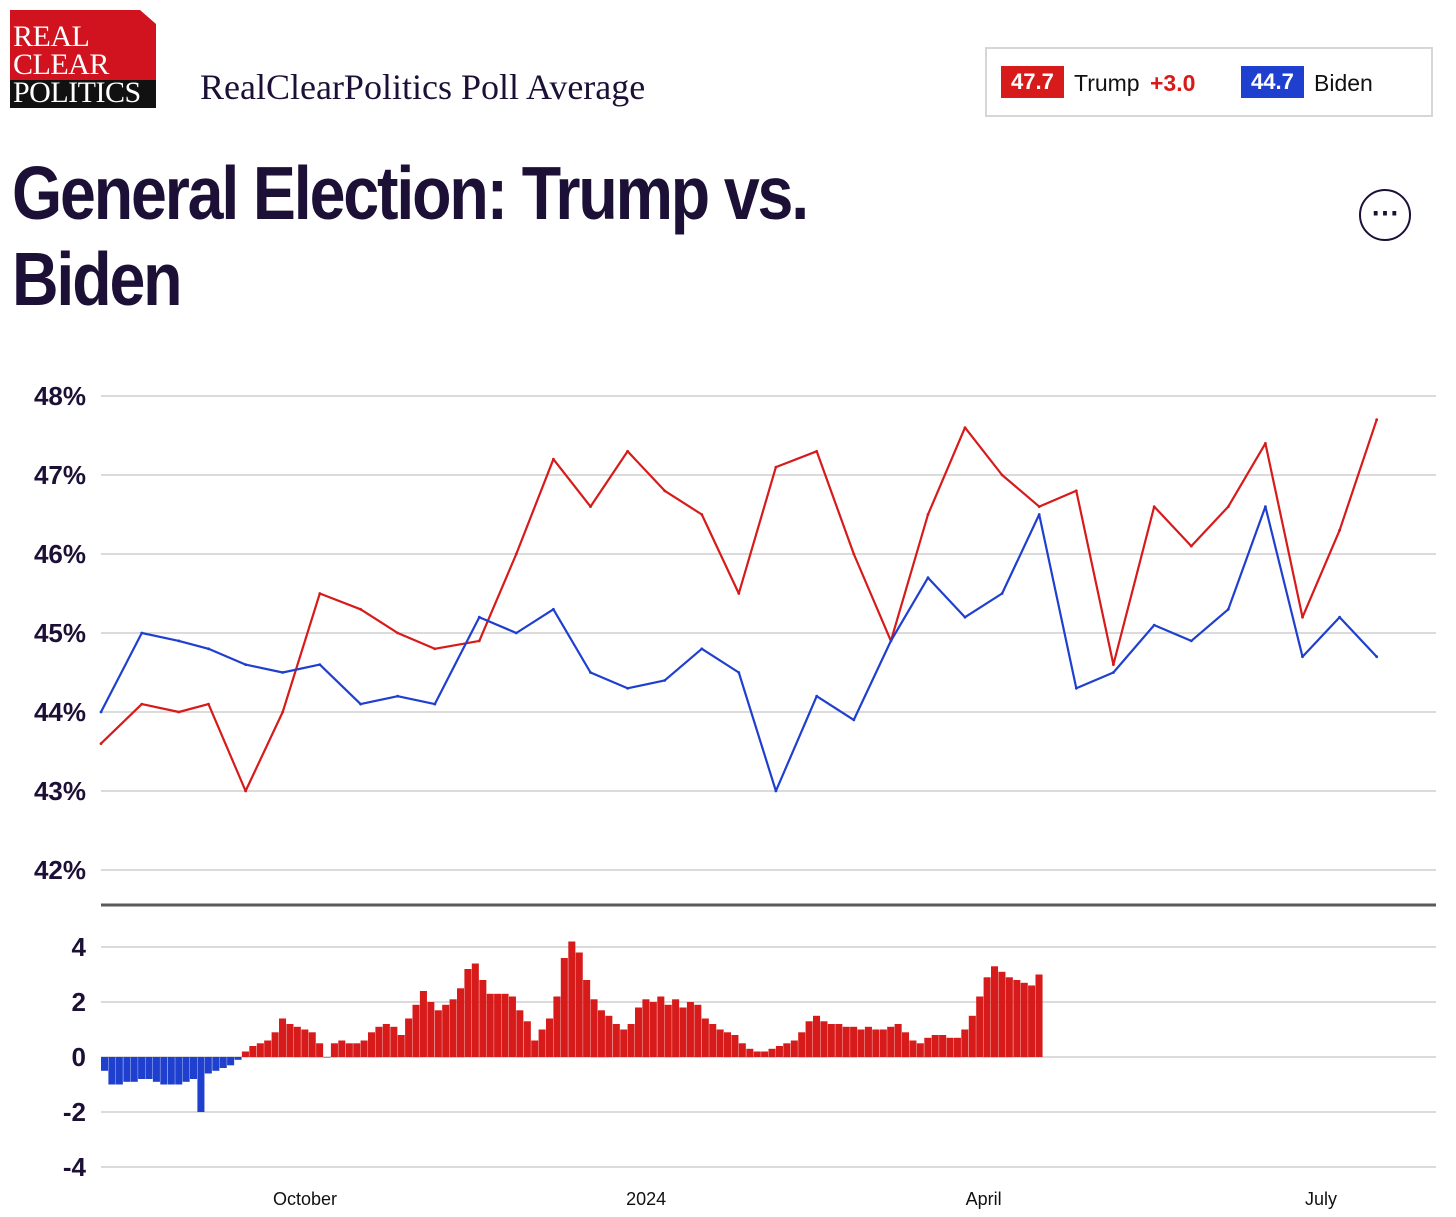 This screenshot has width=1456, height=1217. Describe the element at coordinates (305, 1199) in the screenshot. I see `x-tick-label: October` at that location.